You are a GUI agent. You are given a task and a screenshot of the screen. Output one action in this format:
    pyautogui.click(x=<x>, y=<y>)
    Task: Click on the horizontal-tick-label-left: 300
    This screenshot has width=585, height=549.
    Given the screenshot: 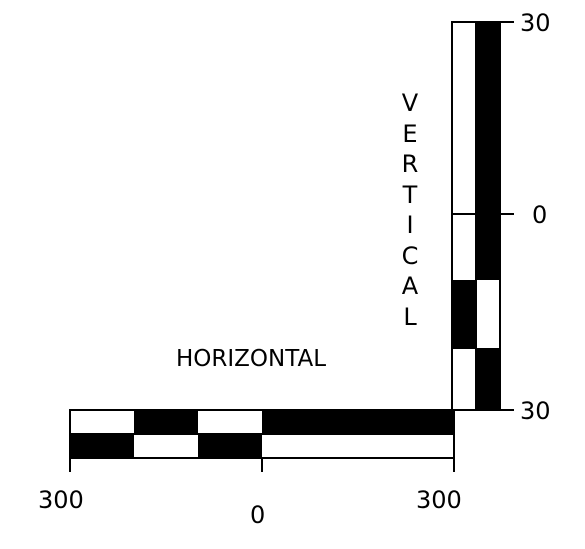 What is the action you would take?
    pyautogui.click(x=61, y=500)
    